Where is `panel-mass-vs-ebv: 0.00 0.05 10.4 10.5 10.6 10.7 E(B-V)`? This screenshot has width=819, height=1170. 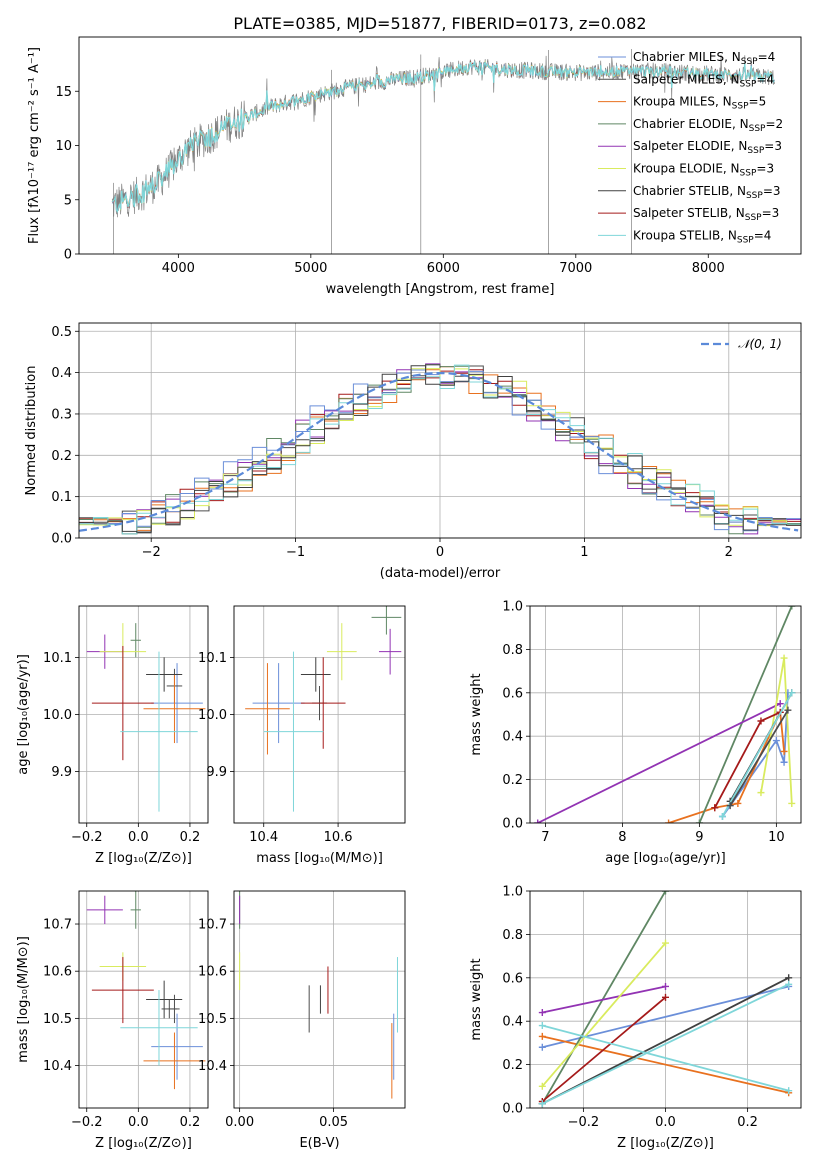
panel-mass-vs-ebv: 0.00 0.05 10.4 10.5 10.6 10.7 E(B-V) is located at coordinates (302, 1020).